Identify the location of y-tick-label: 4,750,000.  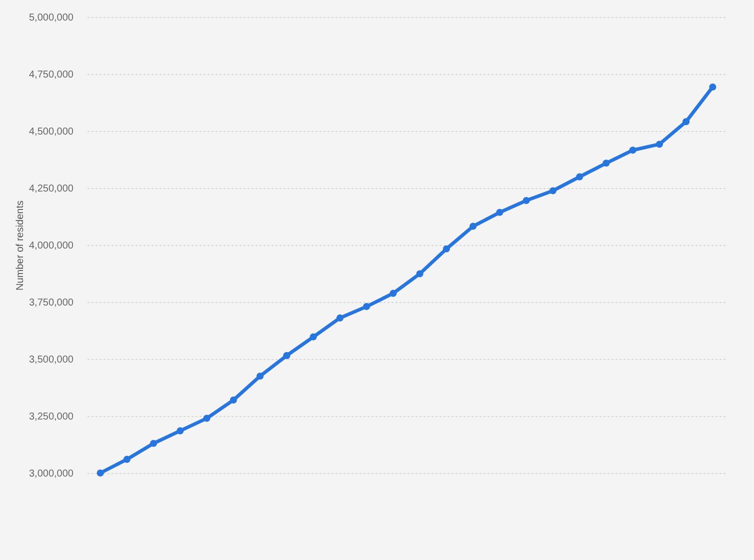
(51, 75).